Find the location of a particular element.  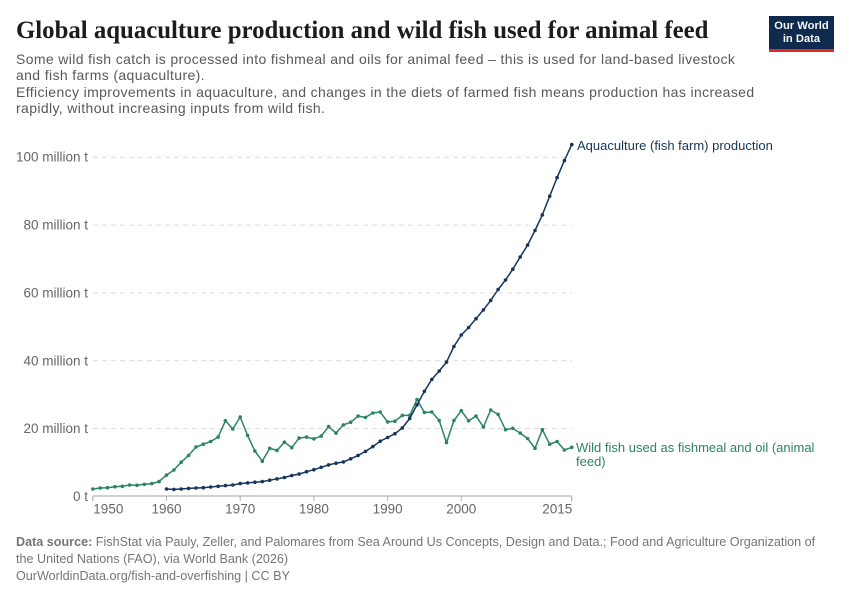

svg-text: 20 million t is located at coordinates (55, 428).